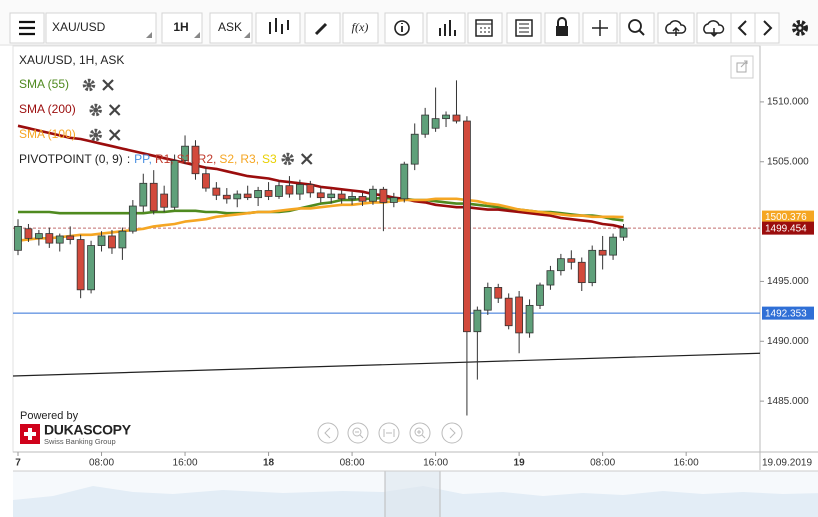 The image size is (818, 517). What do you see at coordinates (787, 463) in the screenshot?
I see `date-label: 19.09.2019` at bounding box center [787, 463].